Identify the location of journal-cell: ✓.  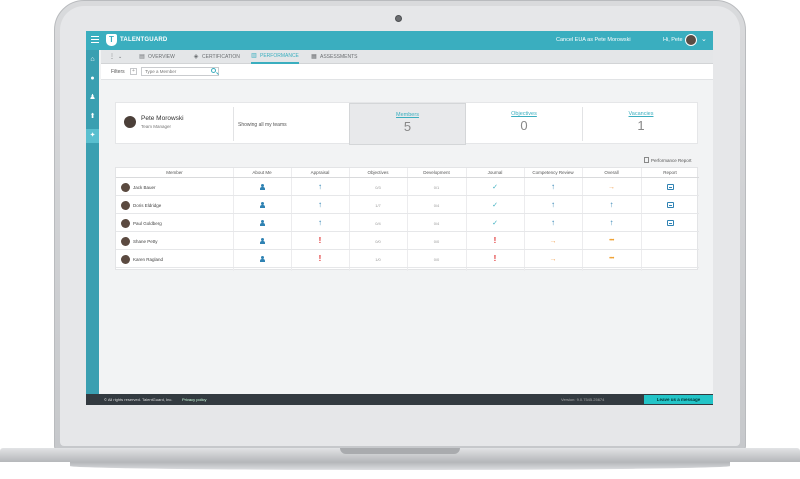
(495, 205).